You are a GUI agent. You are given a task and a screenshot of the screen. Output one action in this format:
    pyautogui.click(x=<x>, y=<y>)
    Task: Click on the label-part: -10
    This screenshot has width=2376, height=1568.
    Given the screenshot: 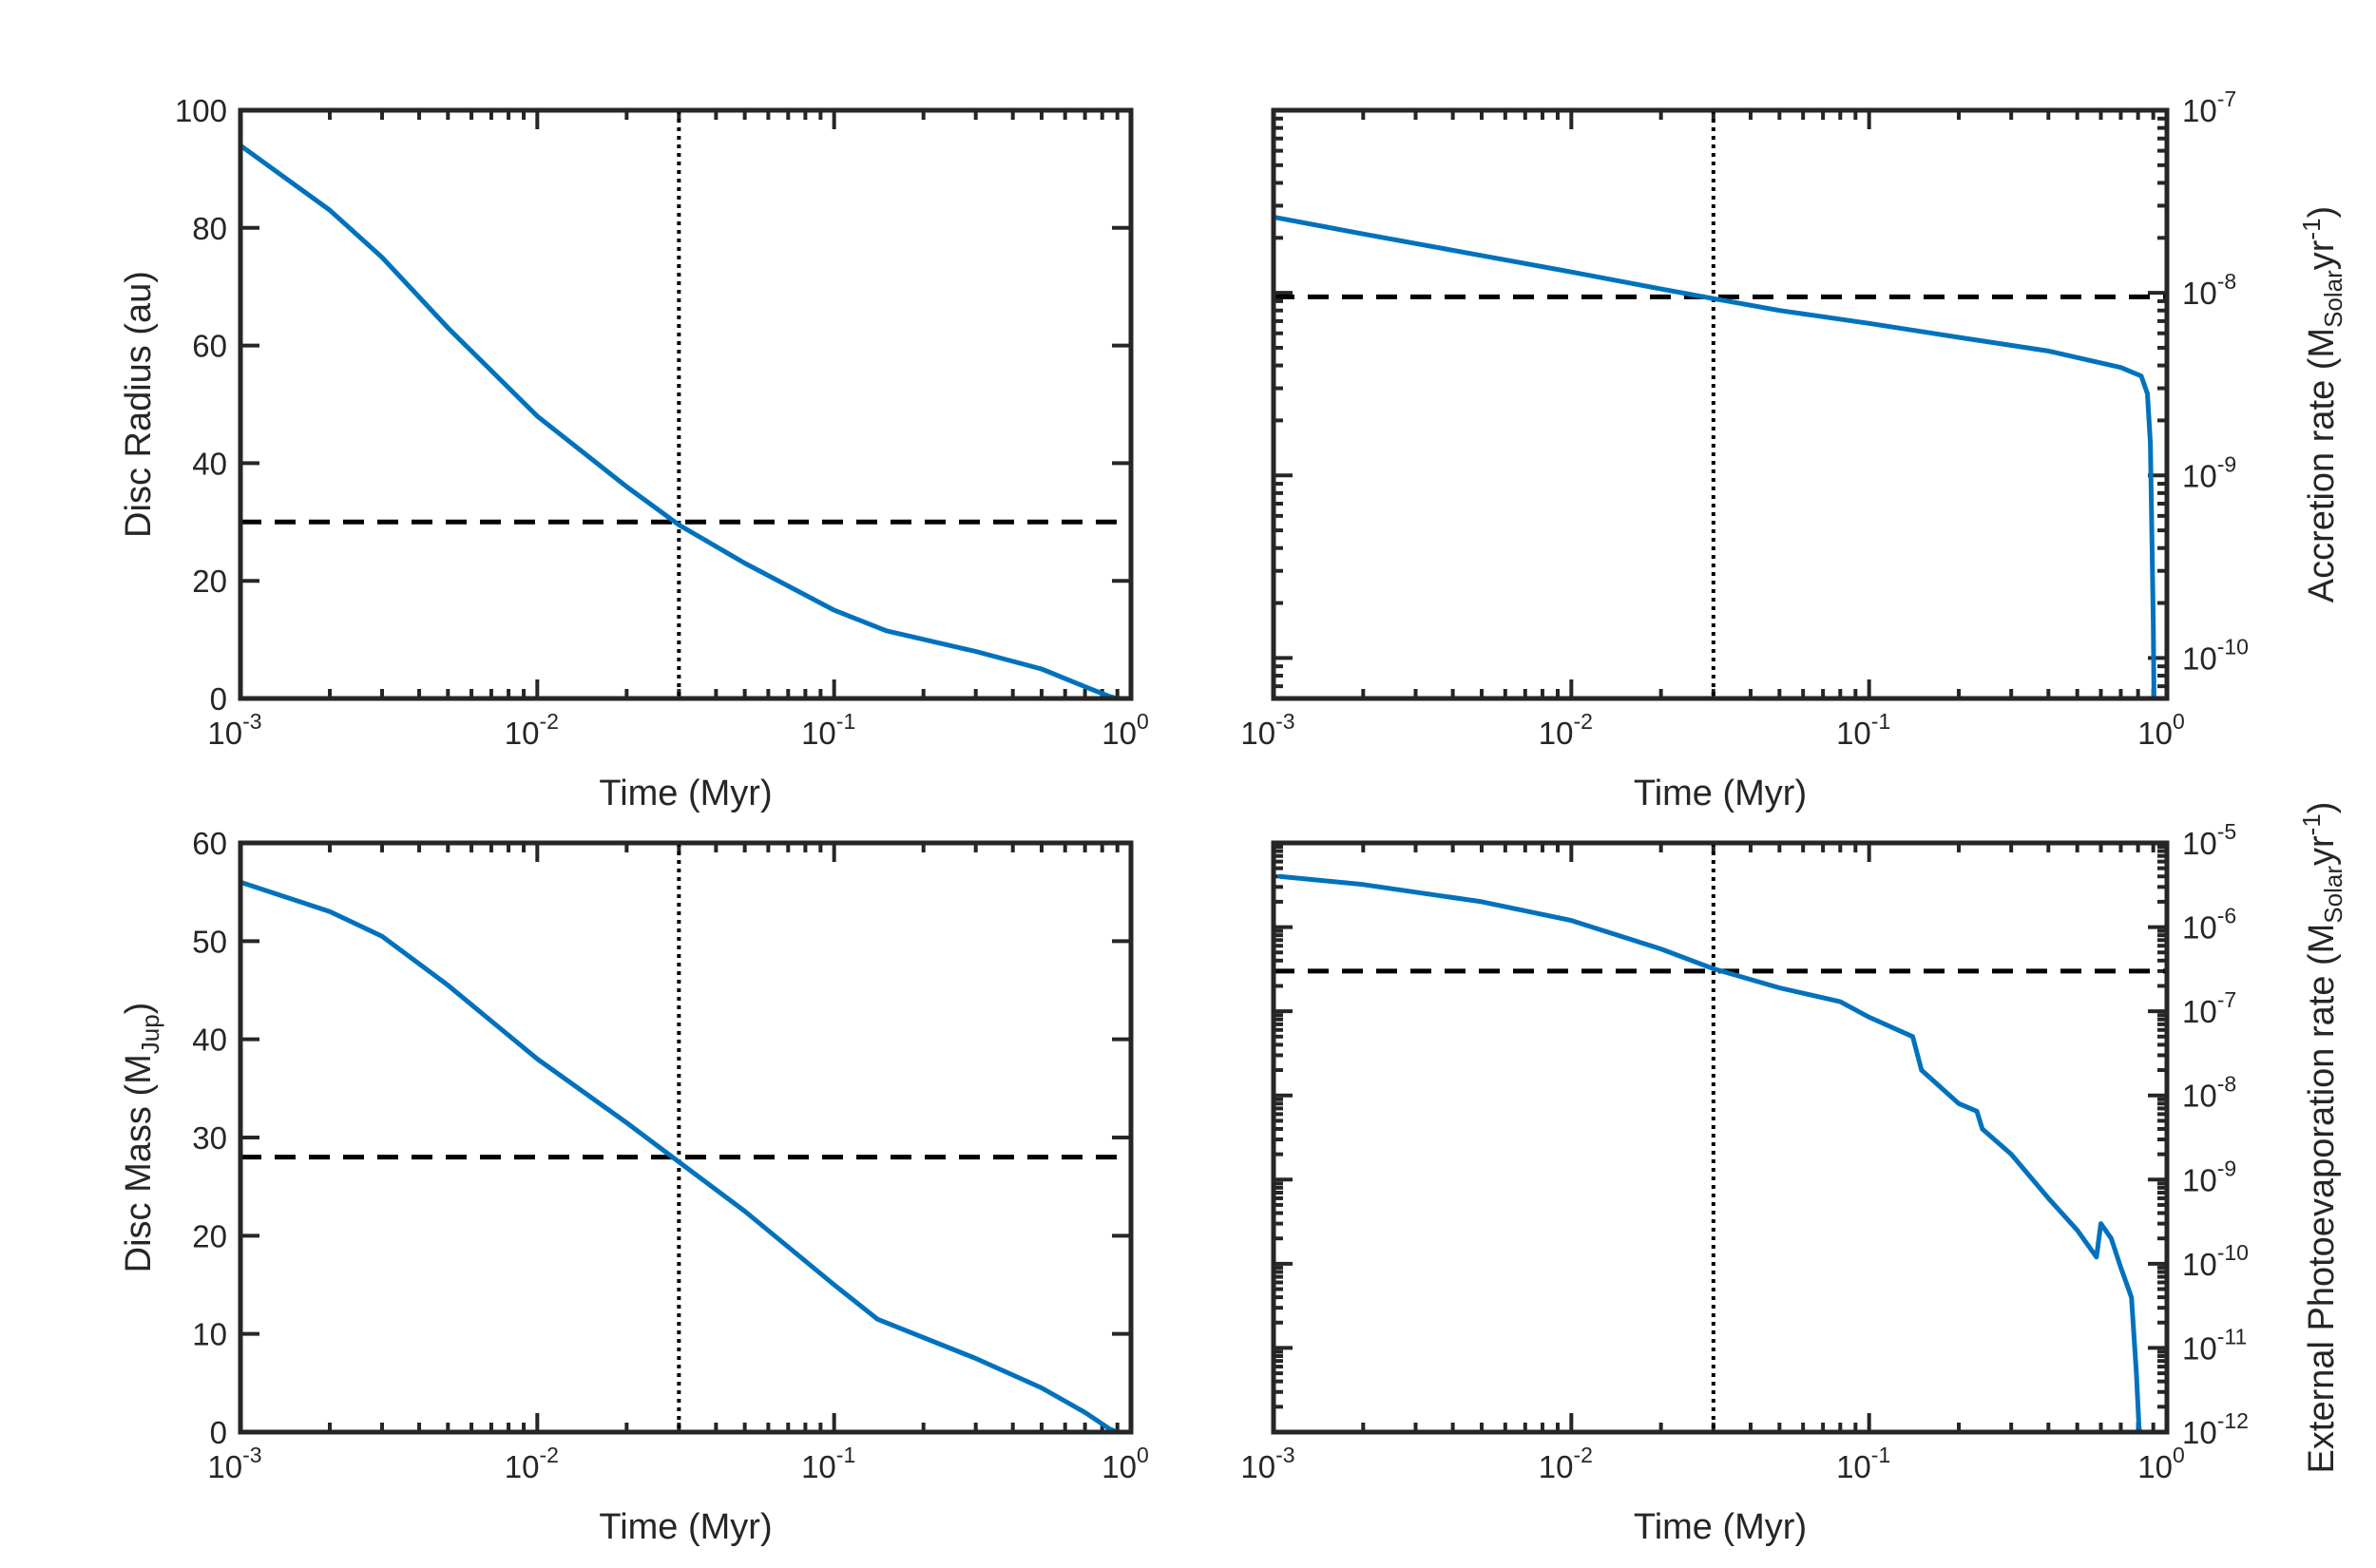 What is the action you would take?
    pyautogui.click(x=2233, y=1253)
    